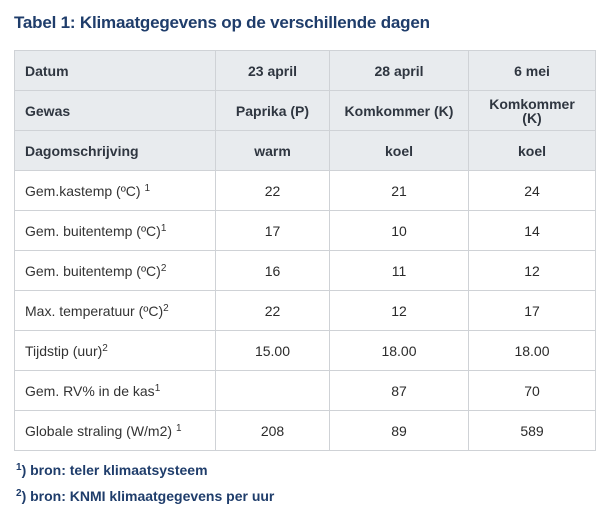 The width and height of the screenshot is (600, 519). Describe the element at coordinates (115, 110) in the screenshot. I see `header-label: Gewas` at that location.